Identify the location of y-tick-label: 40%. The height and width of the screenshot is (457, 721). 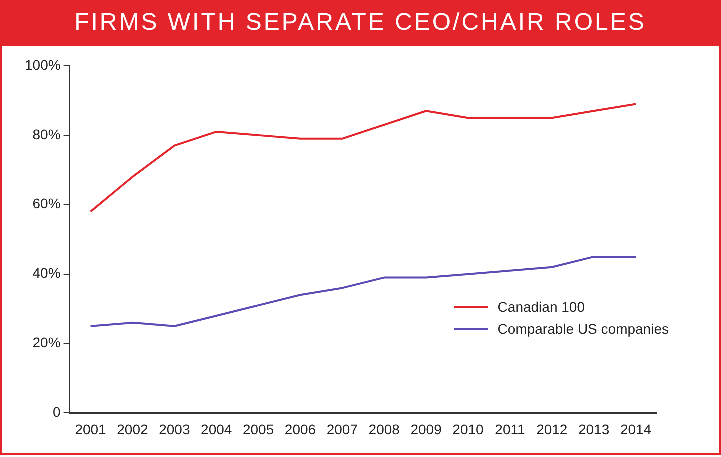
(46, 273).